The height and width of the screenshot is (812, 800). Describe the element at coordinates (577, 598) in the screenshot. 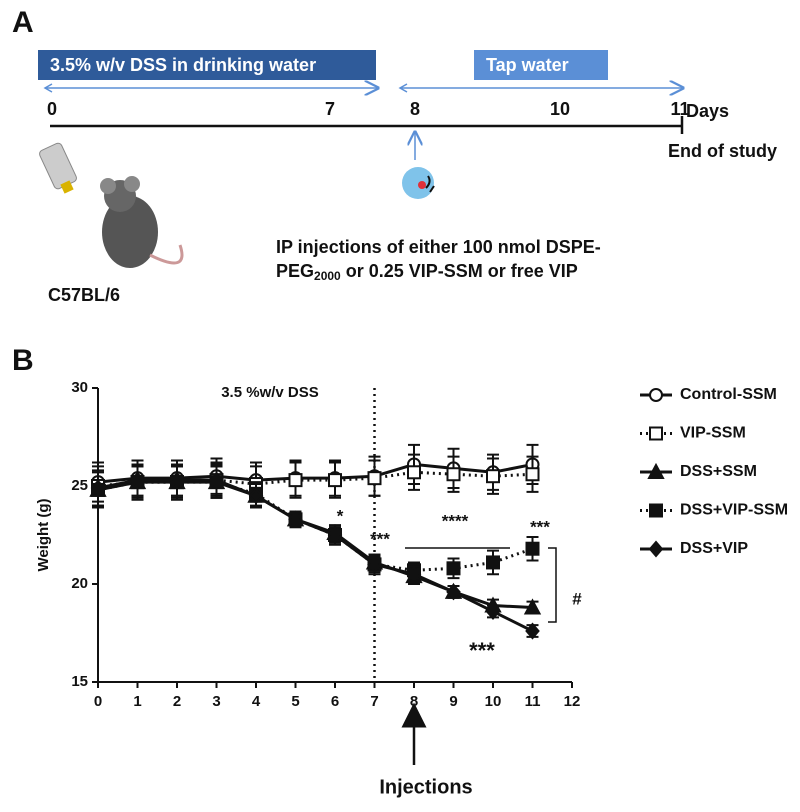

I see `annotation: #` at that location.